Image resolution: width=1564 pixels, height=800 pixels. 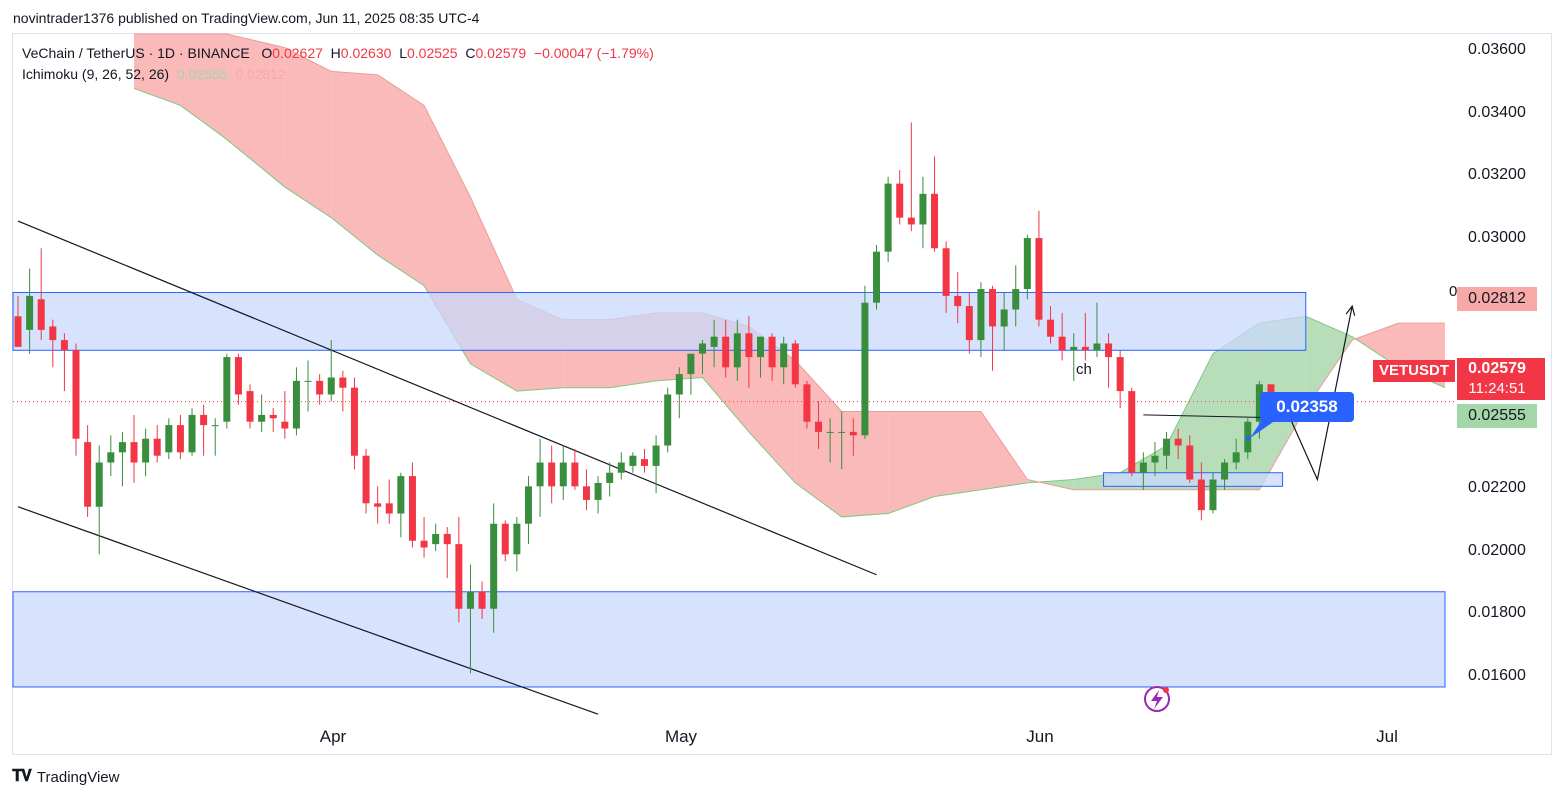 What do you see at coordinates (1157, 699) in the screenshot?
I see `lightning-icon` at bounding box center [1157, 699].